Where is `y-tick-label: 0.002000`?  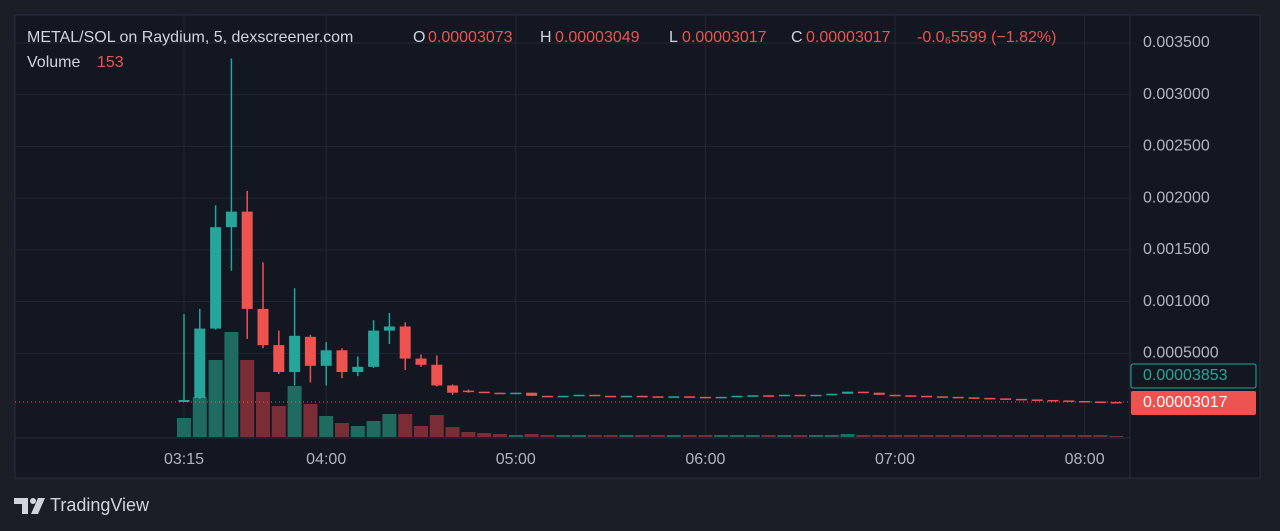
y-tick-label: 0.002000 is located at coordinates (1176, 197).